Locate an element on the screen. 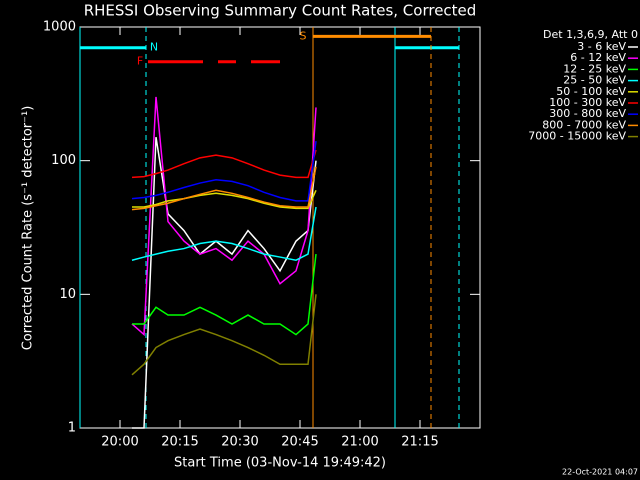  y-tick-label: 1000 is located at coordinates (59, 27).